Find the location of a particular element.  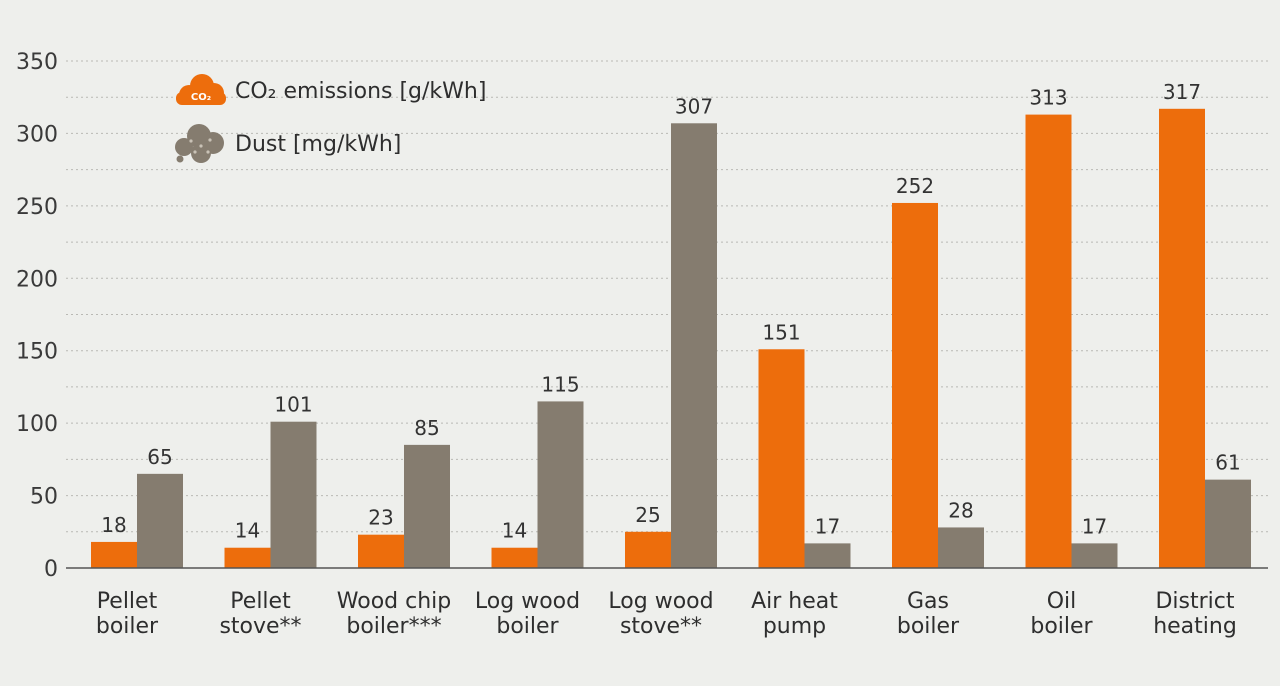

legend-label-dust: Dust [mg/kWh] is located at coordinates (318, 144).